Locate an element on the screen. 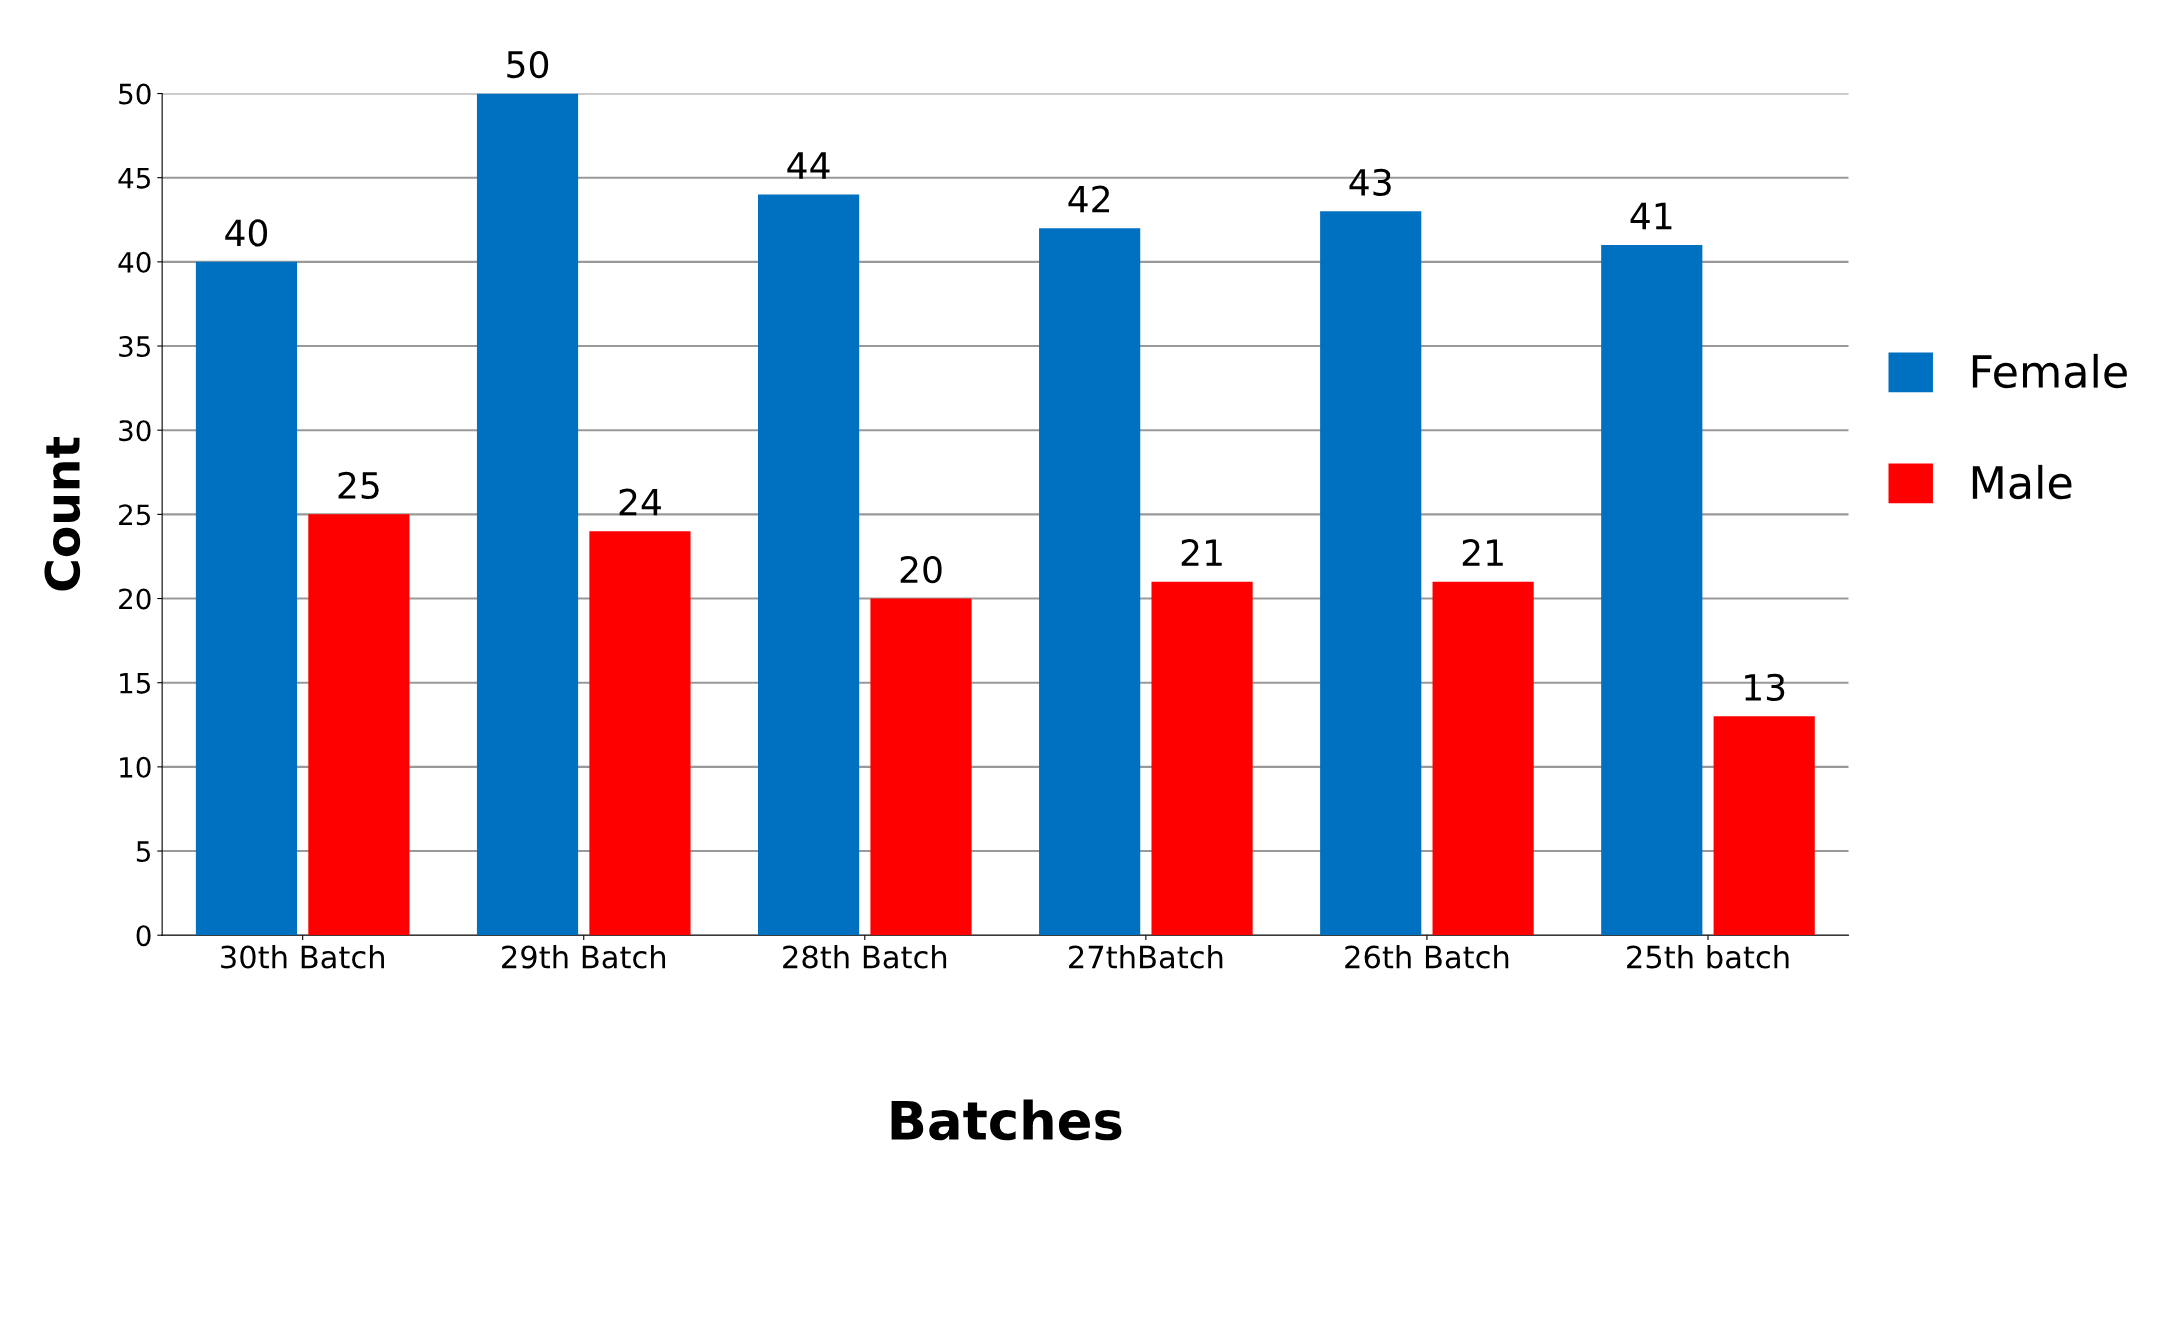  x-tick-label: 25th batch is located at coordinates (1708, 956).